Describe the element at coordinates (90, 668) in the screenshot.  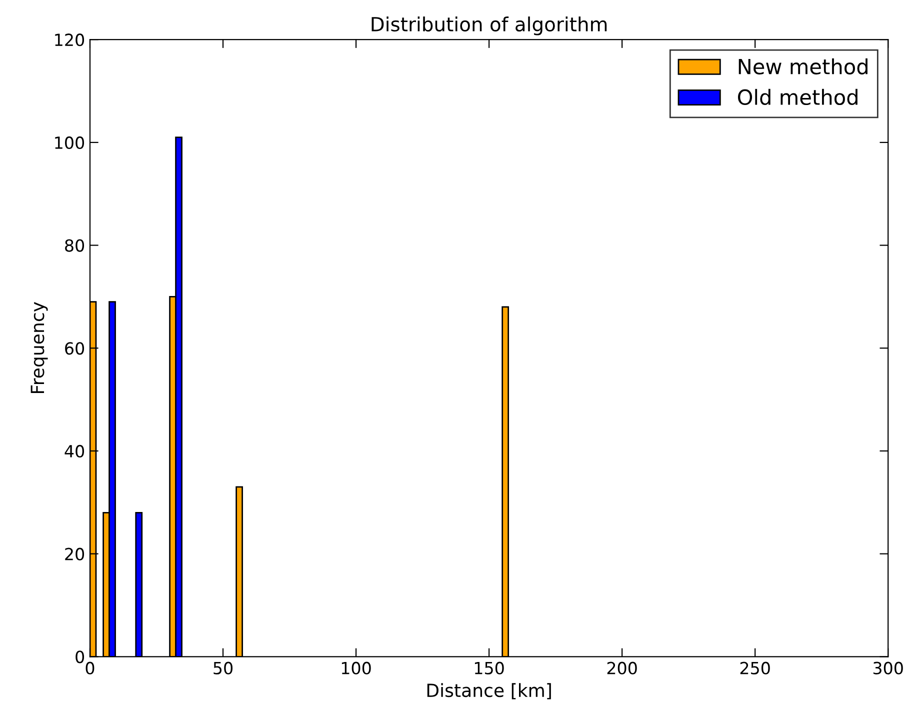
I see `x-tick-label: 0` at that location.